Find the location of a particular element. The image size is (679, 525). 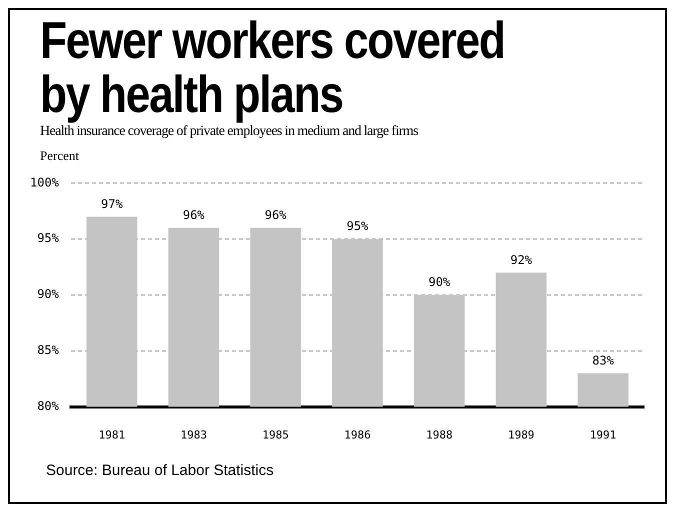

chart-subtitle: Health insurance coverage of private employees in medium and large firms is located at coordinates (229, 132).